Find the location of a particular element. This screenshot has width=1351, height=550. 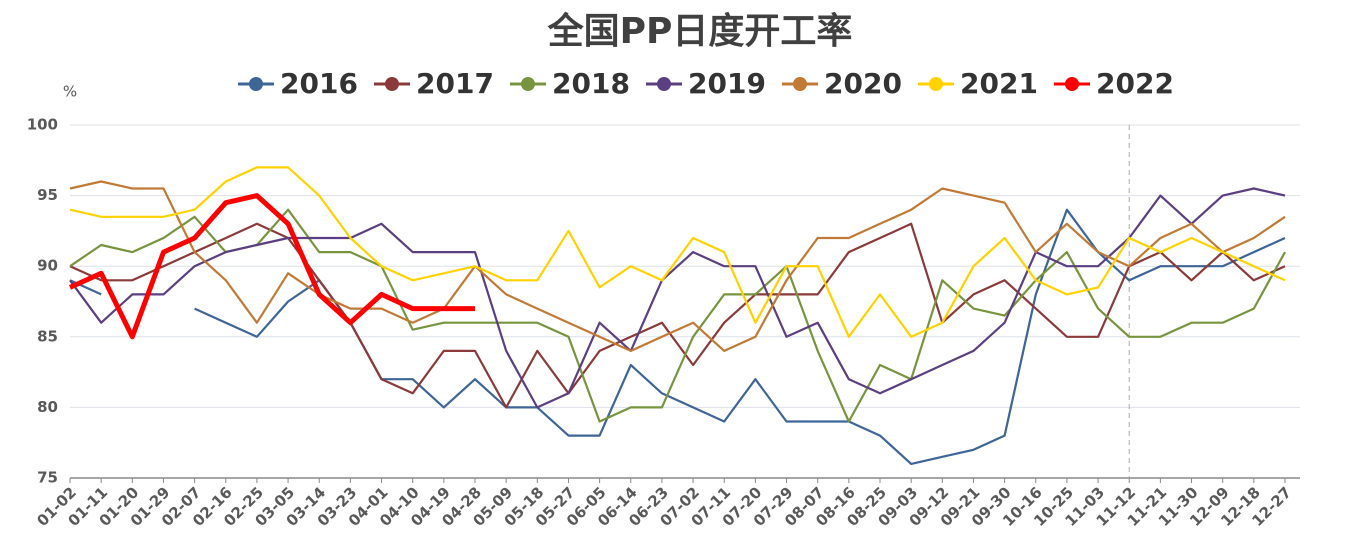

legend-label: 2021 is located at coordinates (999, 83).